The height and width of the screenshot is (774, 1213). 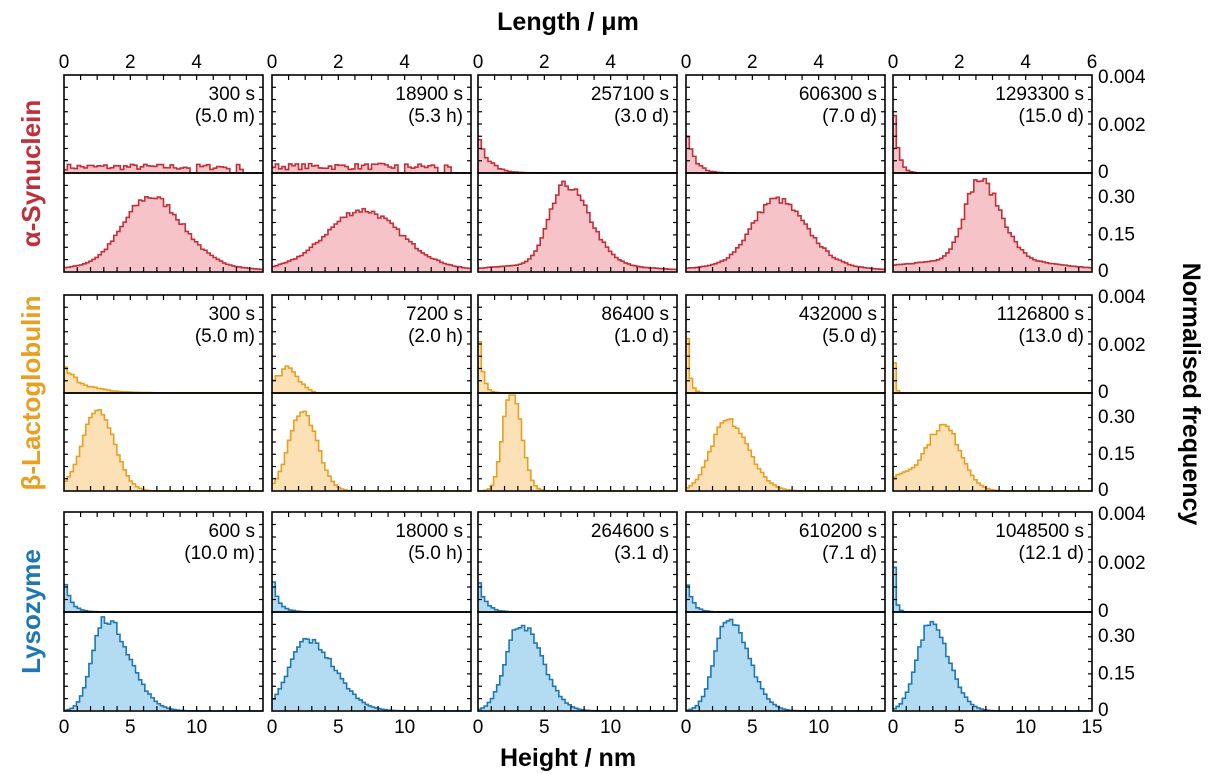 What do you see at coordinates (434, 314) in the screenshot?
I see `time-label: 7200 s` at bounding box center [434, 314].